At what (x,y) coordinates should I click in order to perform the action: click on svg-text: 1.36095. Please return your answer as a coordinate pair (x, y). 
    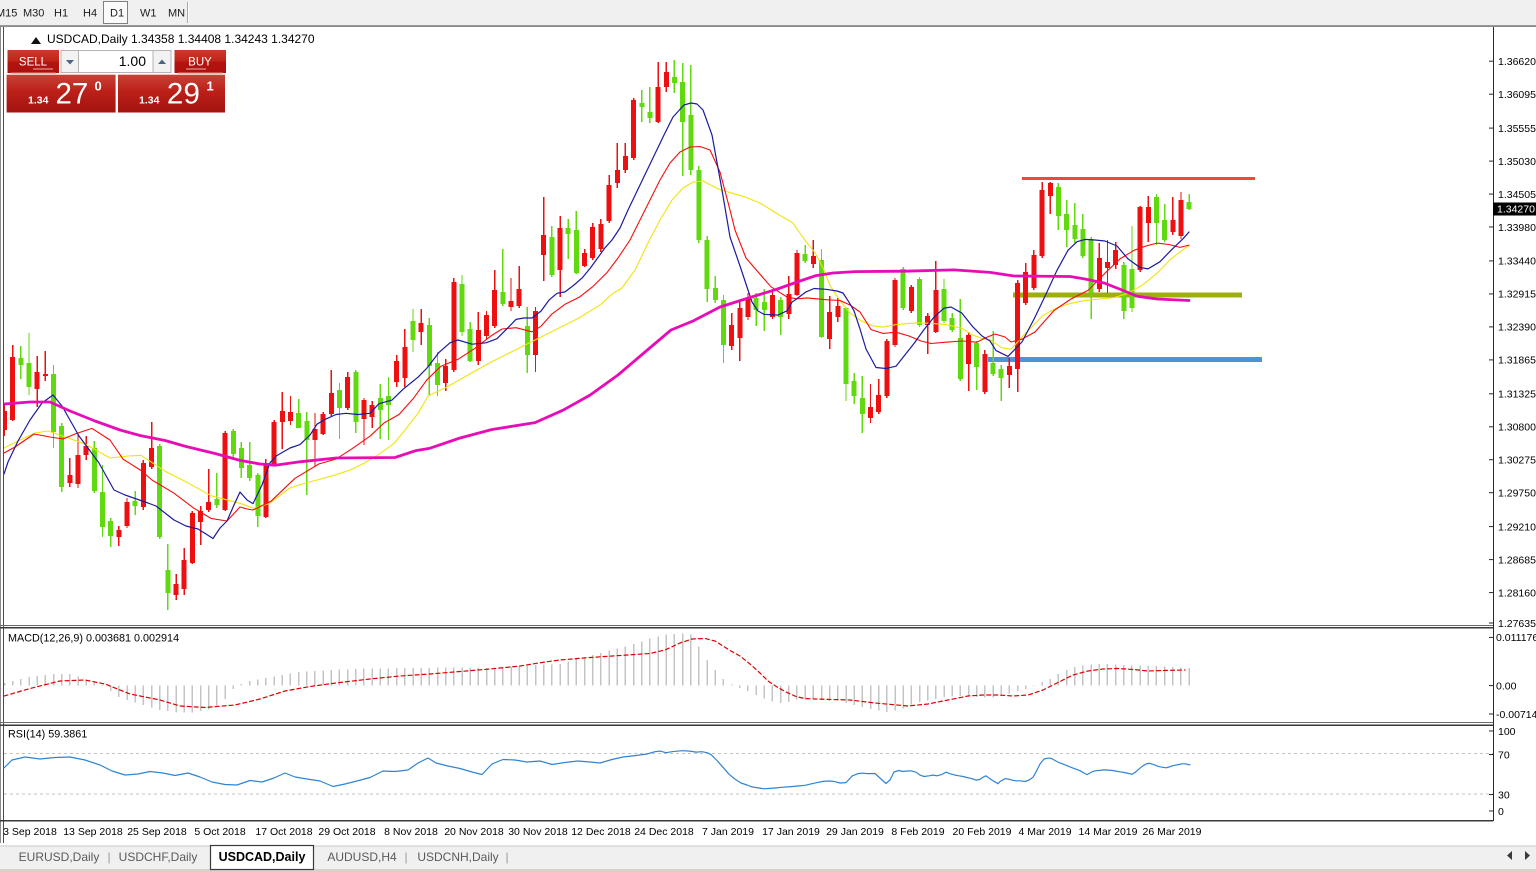
    Looking at the image, I should click on (1517, 95).